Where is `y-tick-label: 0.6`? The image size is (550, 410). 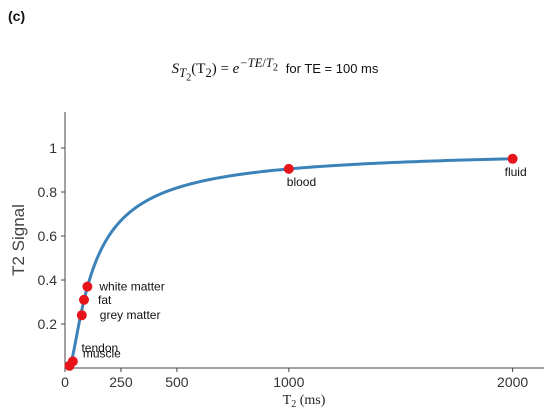
y-tick-label: 0.6 is located at coordinates (48, 236).